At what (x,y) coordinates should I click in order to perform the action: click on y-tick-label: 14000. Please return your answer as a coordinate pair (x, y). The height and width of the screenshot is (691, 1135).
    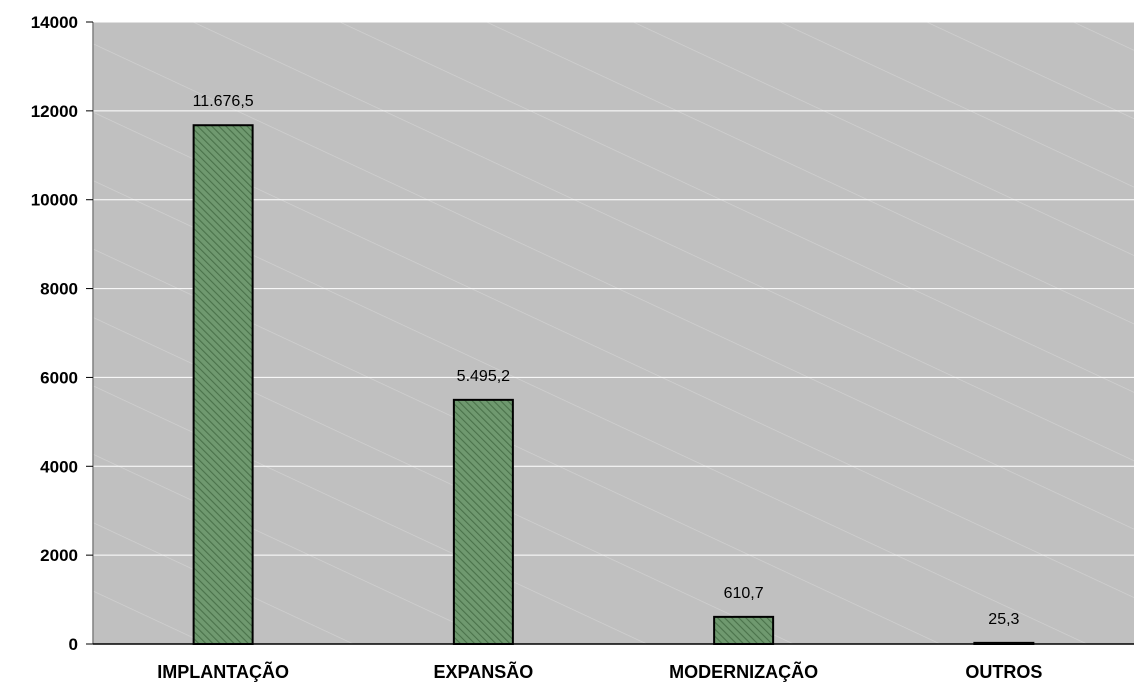
    Looking at the image, I should click on (54, 22).